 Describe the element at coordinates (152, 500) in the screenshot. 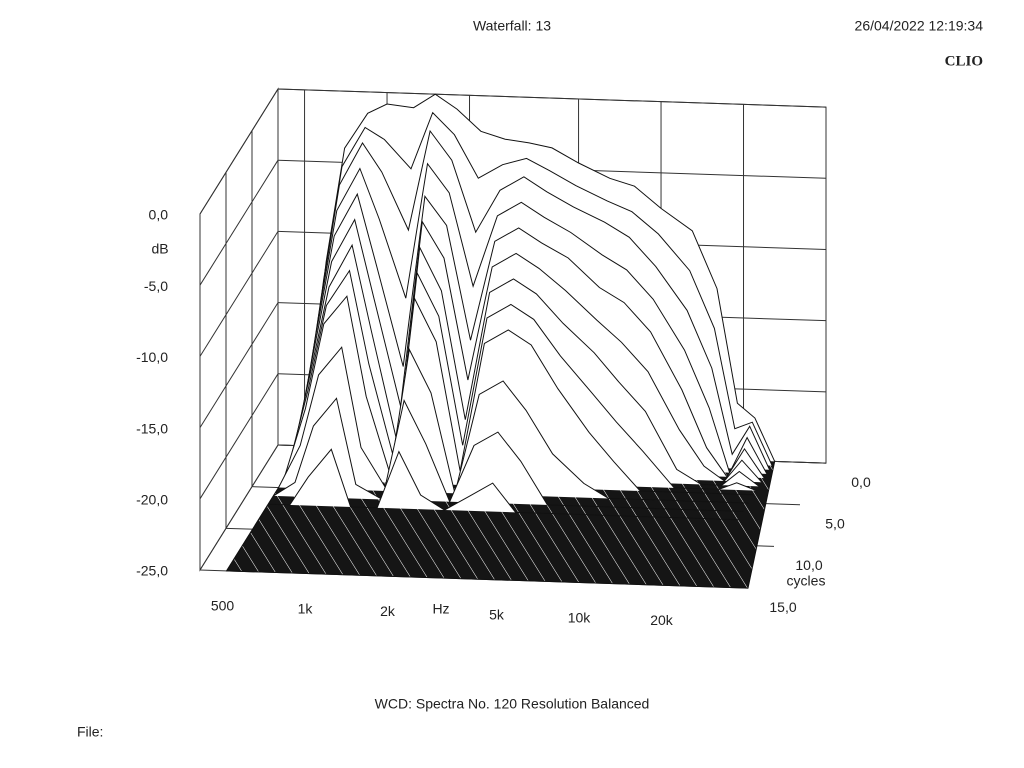

I see `y-tick-label: -20,0` at that location.